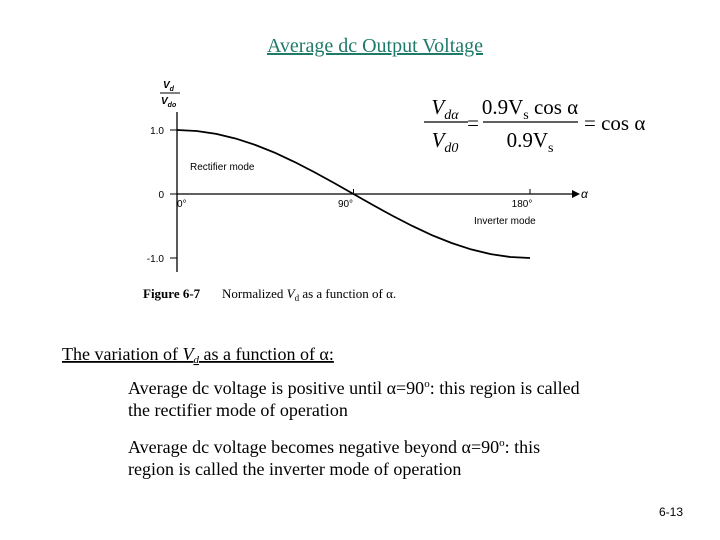  I want to click on eq-lhs-den: Vd0, so click(445, 142).